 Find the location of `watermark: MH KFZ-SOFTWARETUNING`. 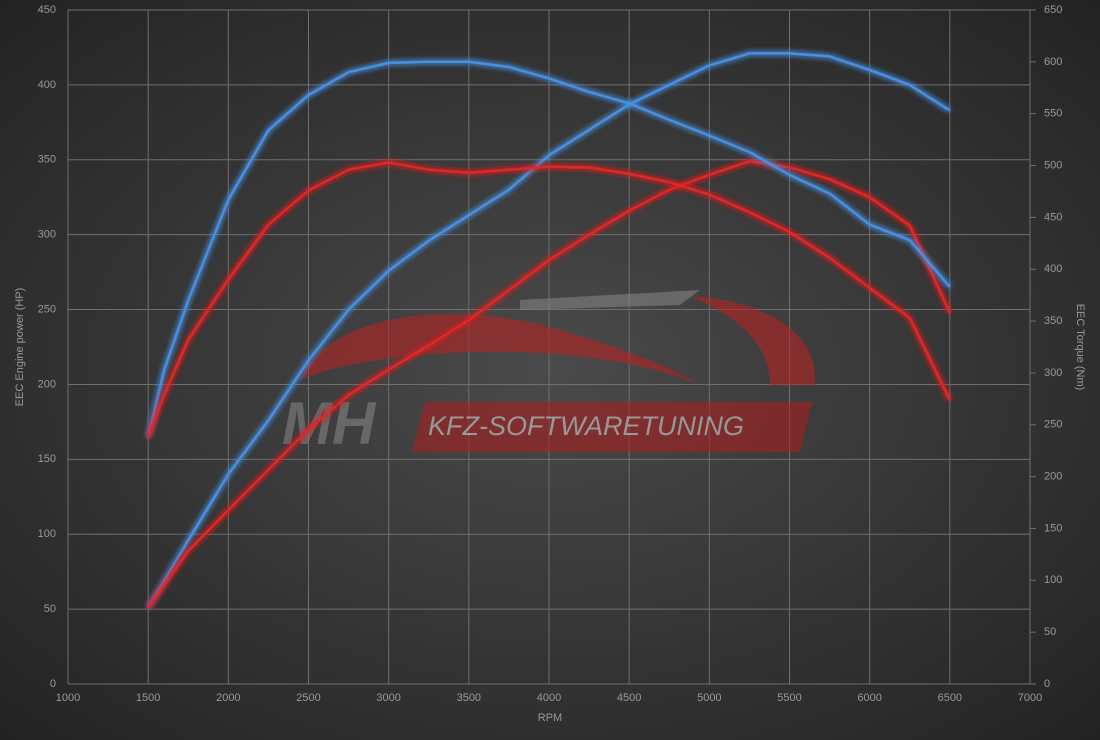

watermark: MH KFZ-SOFTWARETUNING is located at coordinates (549, 373).